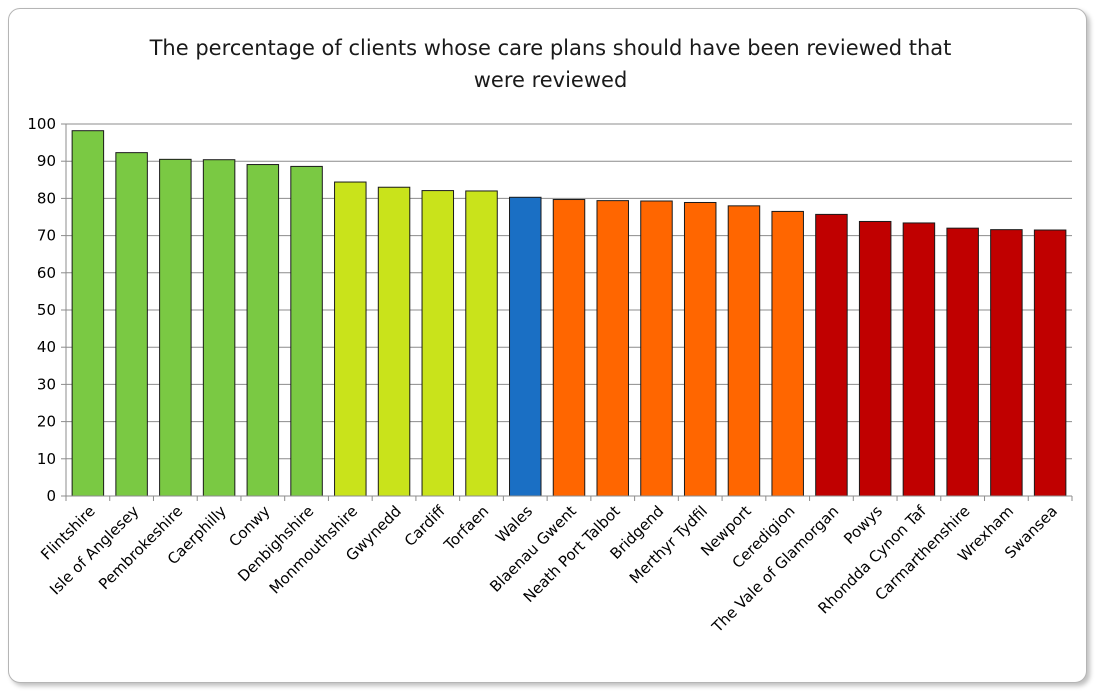 The height and width of the screenshot is (695, 1101). I want to click on chart-title-line-2: were reviewed, so click(550, 80).